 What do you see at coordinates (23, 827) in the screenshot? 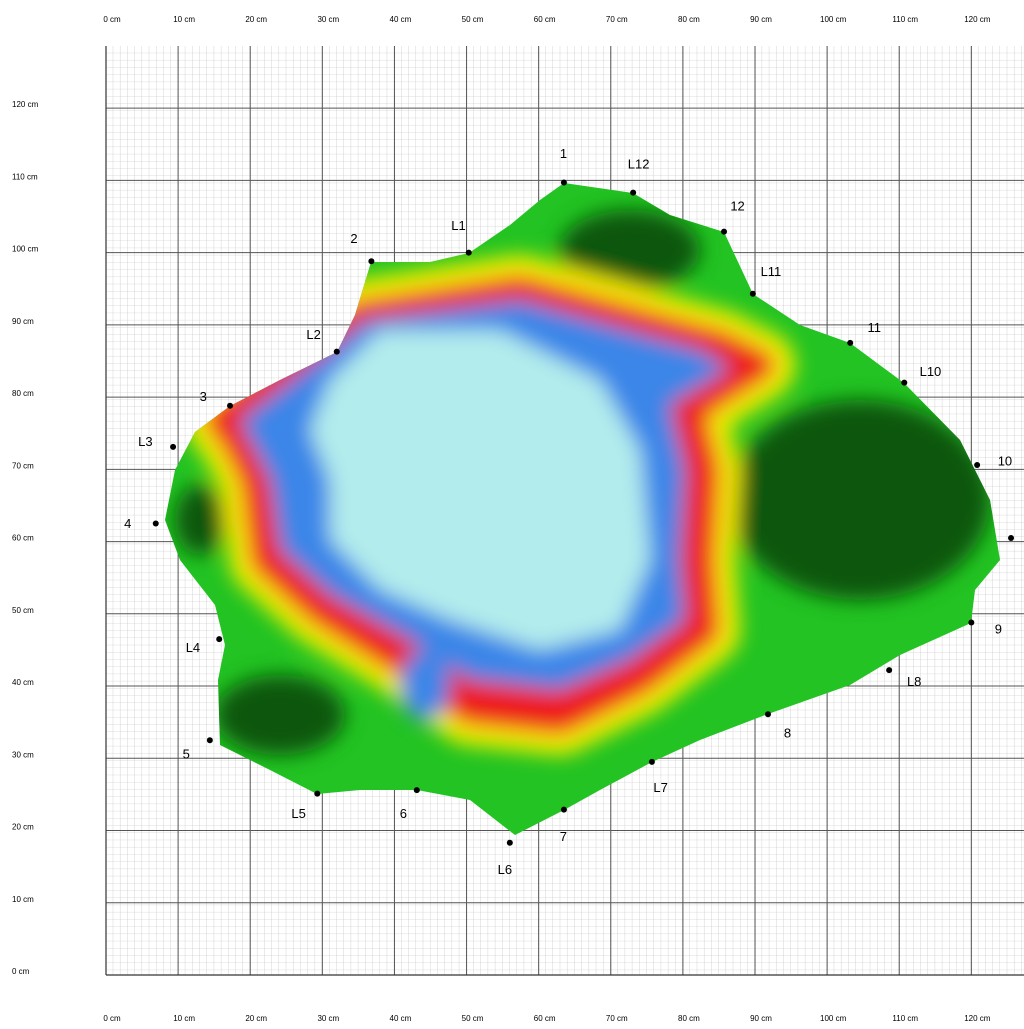
I see `y-tick-label: 20 cm` at bounding box center [23, 827].